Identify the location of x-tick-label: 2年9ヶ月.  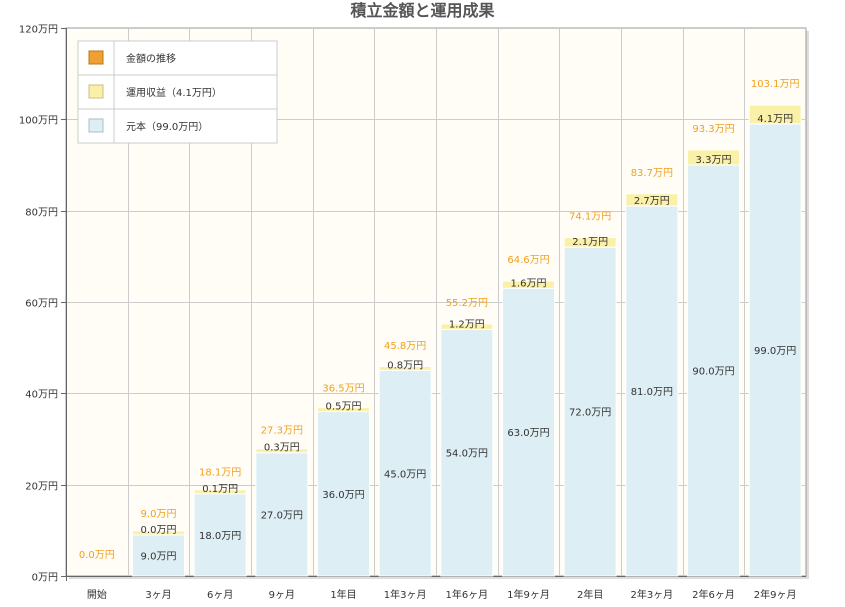
(775, 594).